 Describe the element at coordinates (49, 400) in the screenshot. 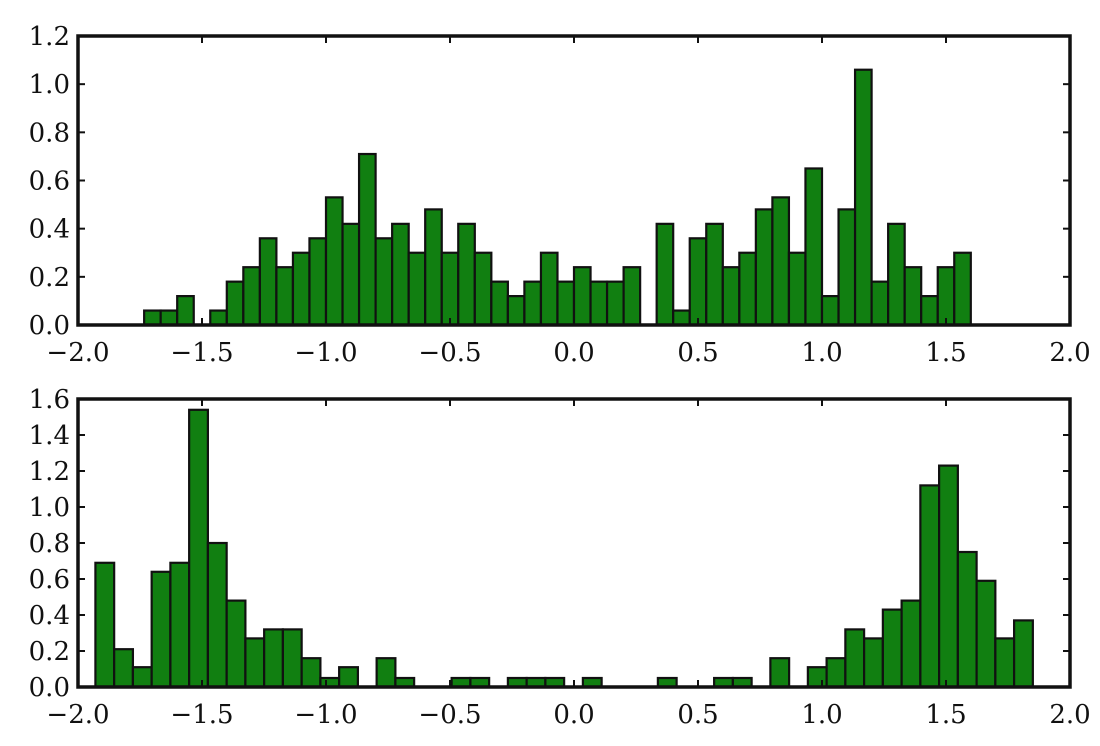

I see `y-tick-label: 1.6` at that location.